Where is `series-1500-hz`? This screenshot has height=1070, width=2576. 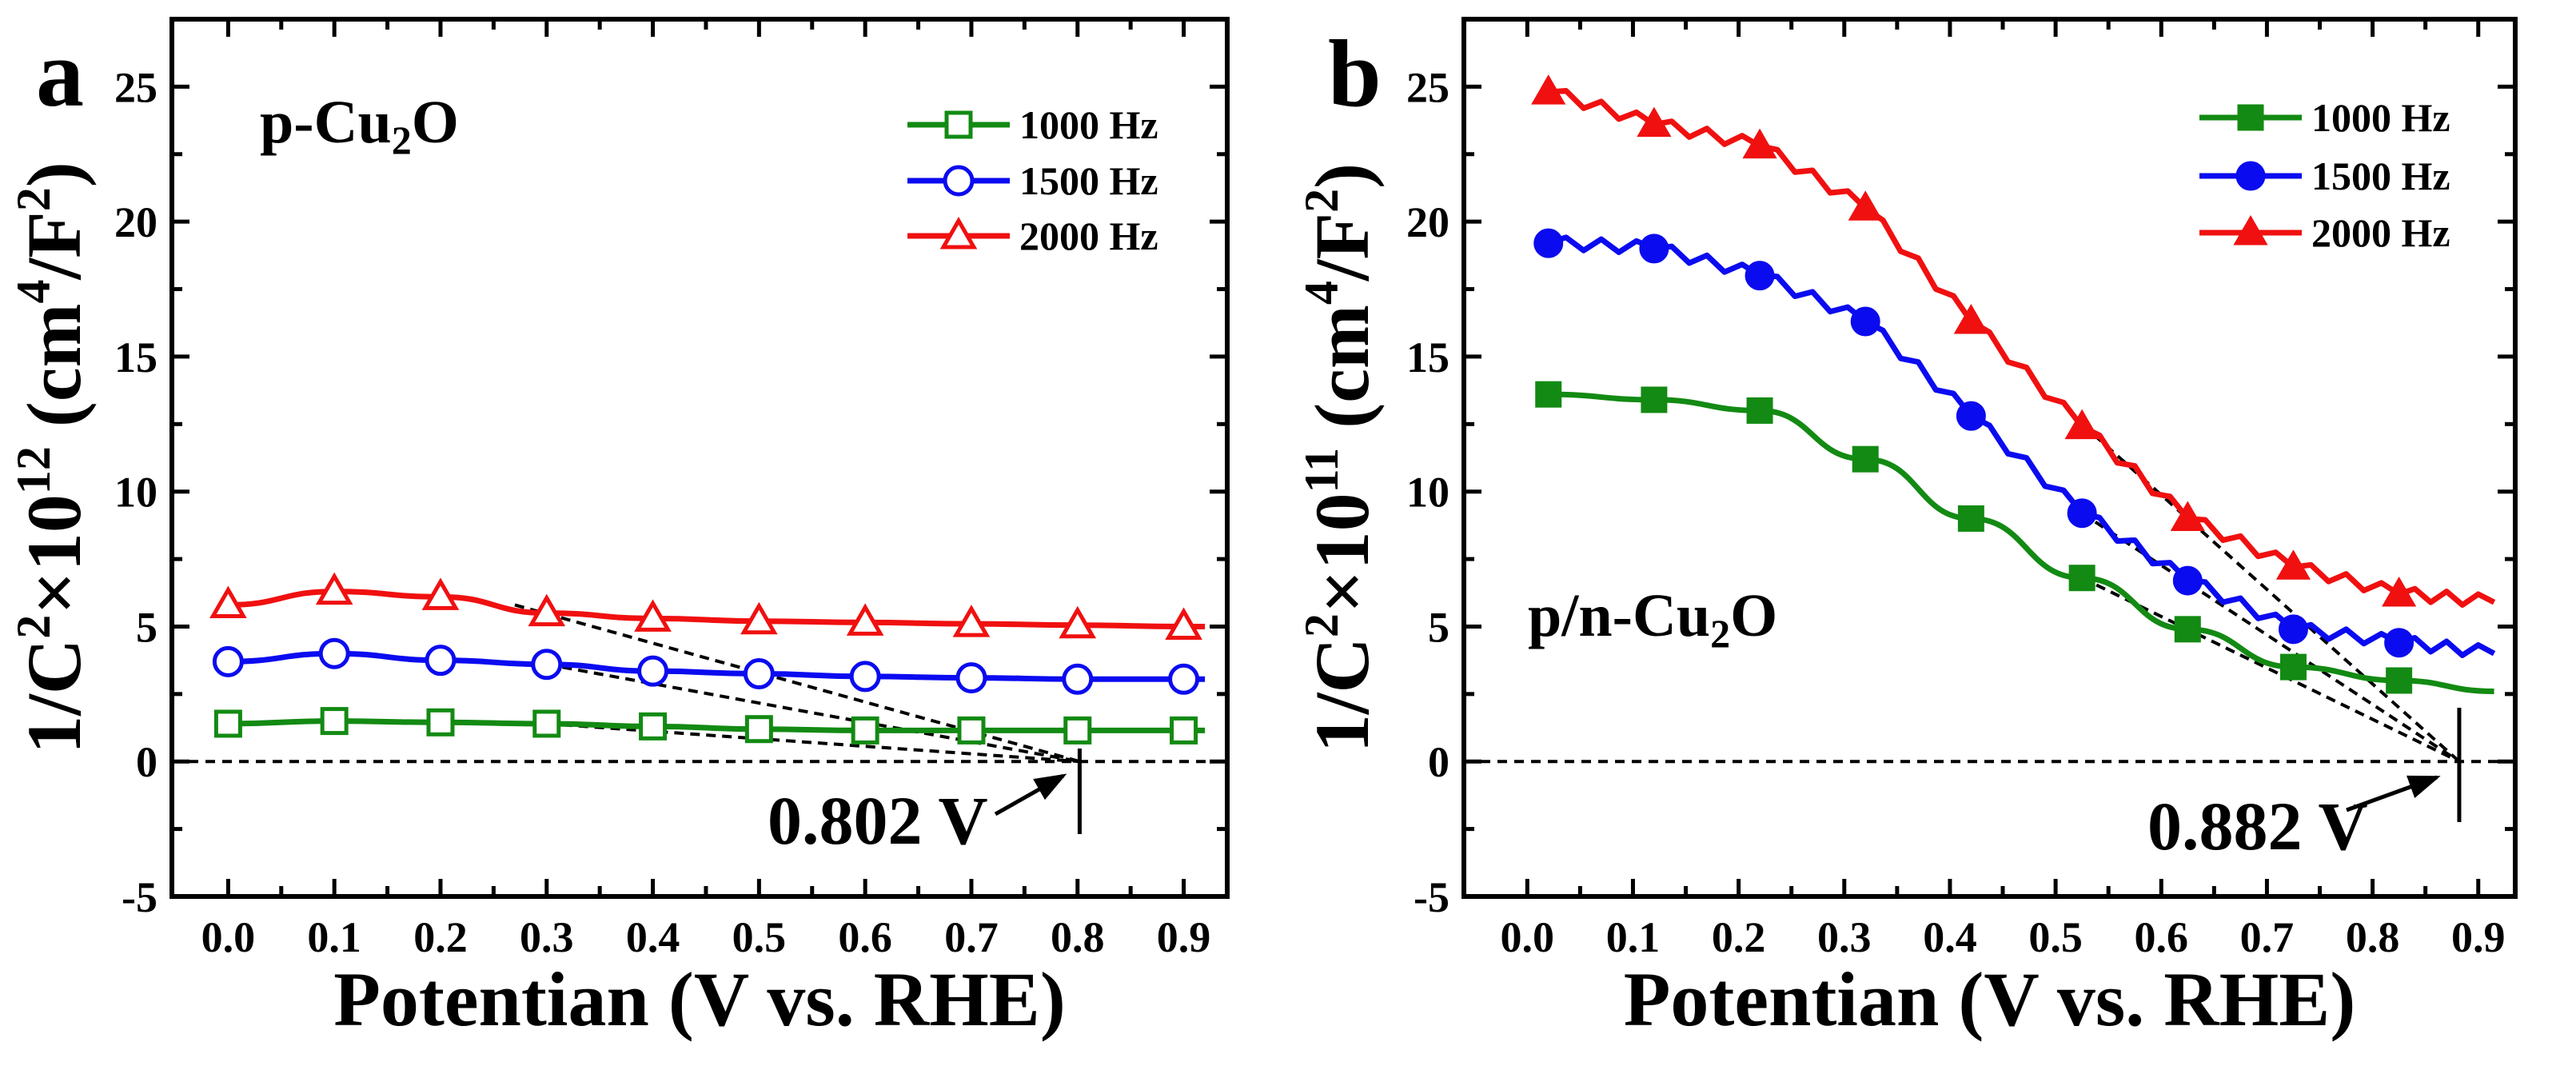 series-1500-hz is located at coordinates (709, 666).